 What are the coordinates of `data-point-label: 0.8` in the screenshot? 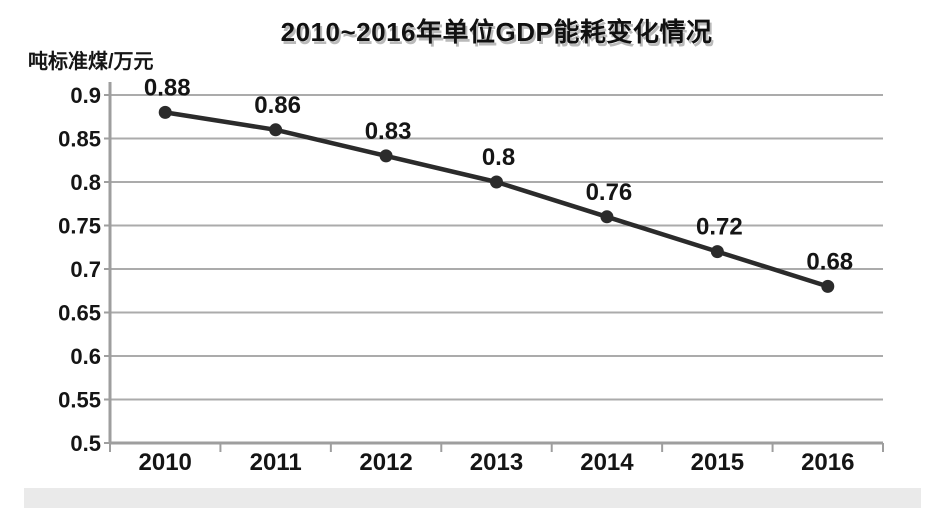 It's located at (498, 157).